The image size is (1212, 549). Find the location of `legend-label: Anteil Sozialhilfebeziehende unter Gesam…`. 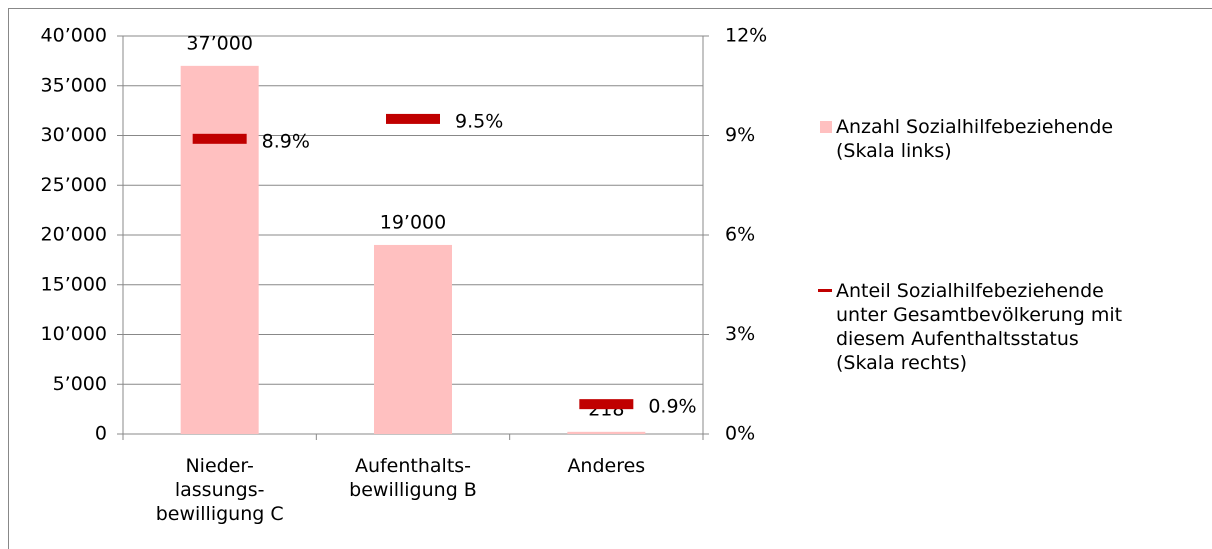

legend-label: Anteil Sozialhilfebeziehende unter Gesam… is located at coordinates (979, 327).